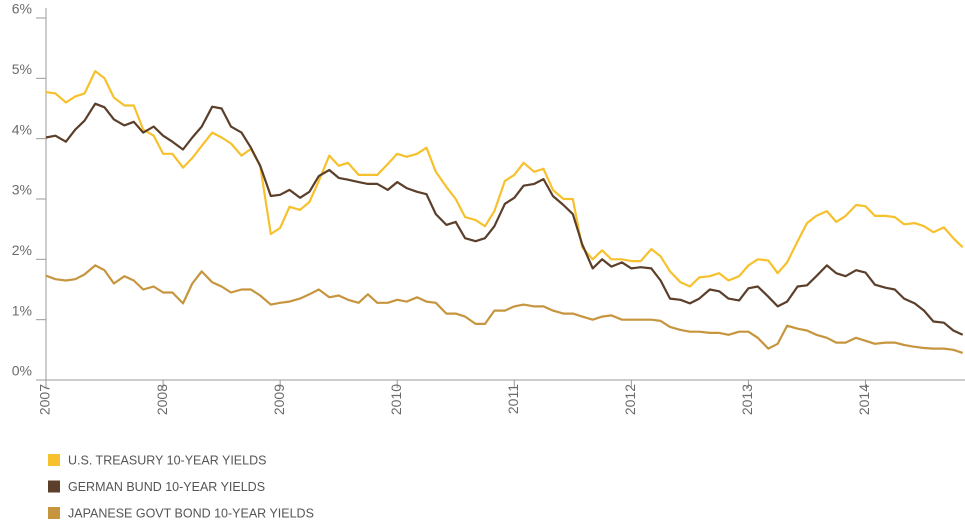 This screenshot has height=522, width=965. What do you see at coordinates (191, 513) in the screenshot?
I see `legend-label: JAPANESE GOVT BOND 10-YEAR YIELDS` at bounding box center [191, 513].